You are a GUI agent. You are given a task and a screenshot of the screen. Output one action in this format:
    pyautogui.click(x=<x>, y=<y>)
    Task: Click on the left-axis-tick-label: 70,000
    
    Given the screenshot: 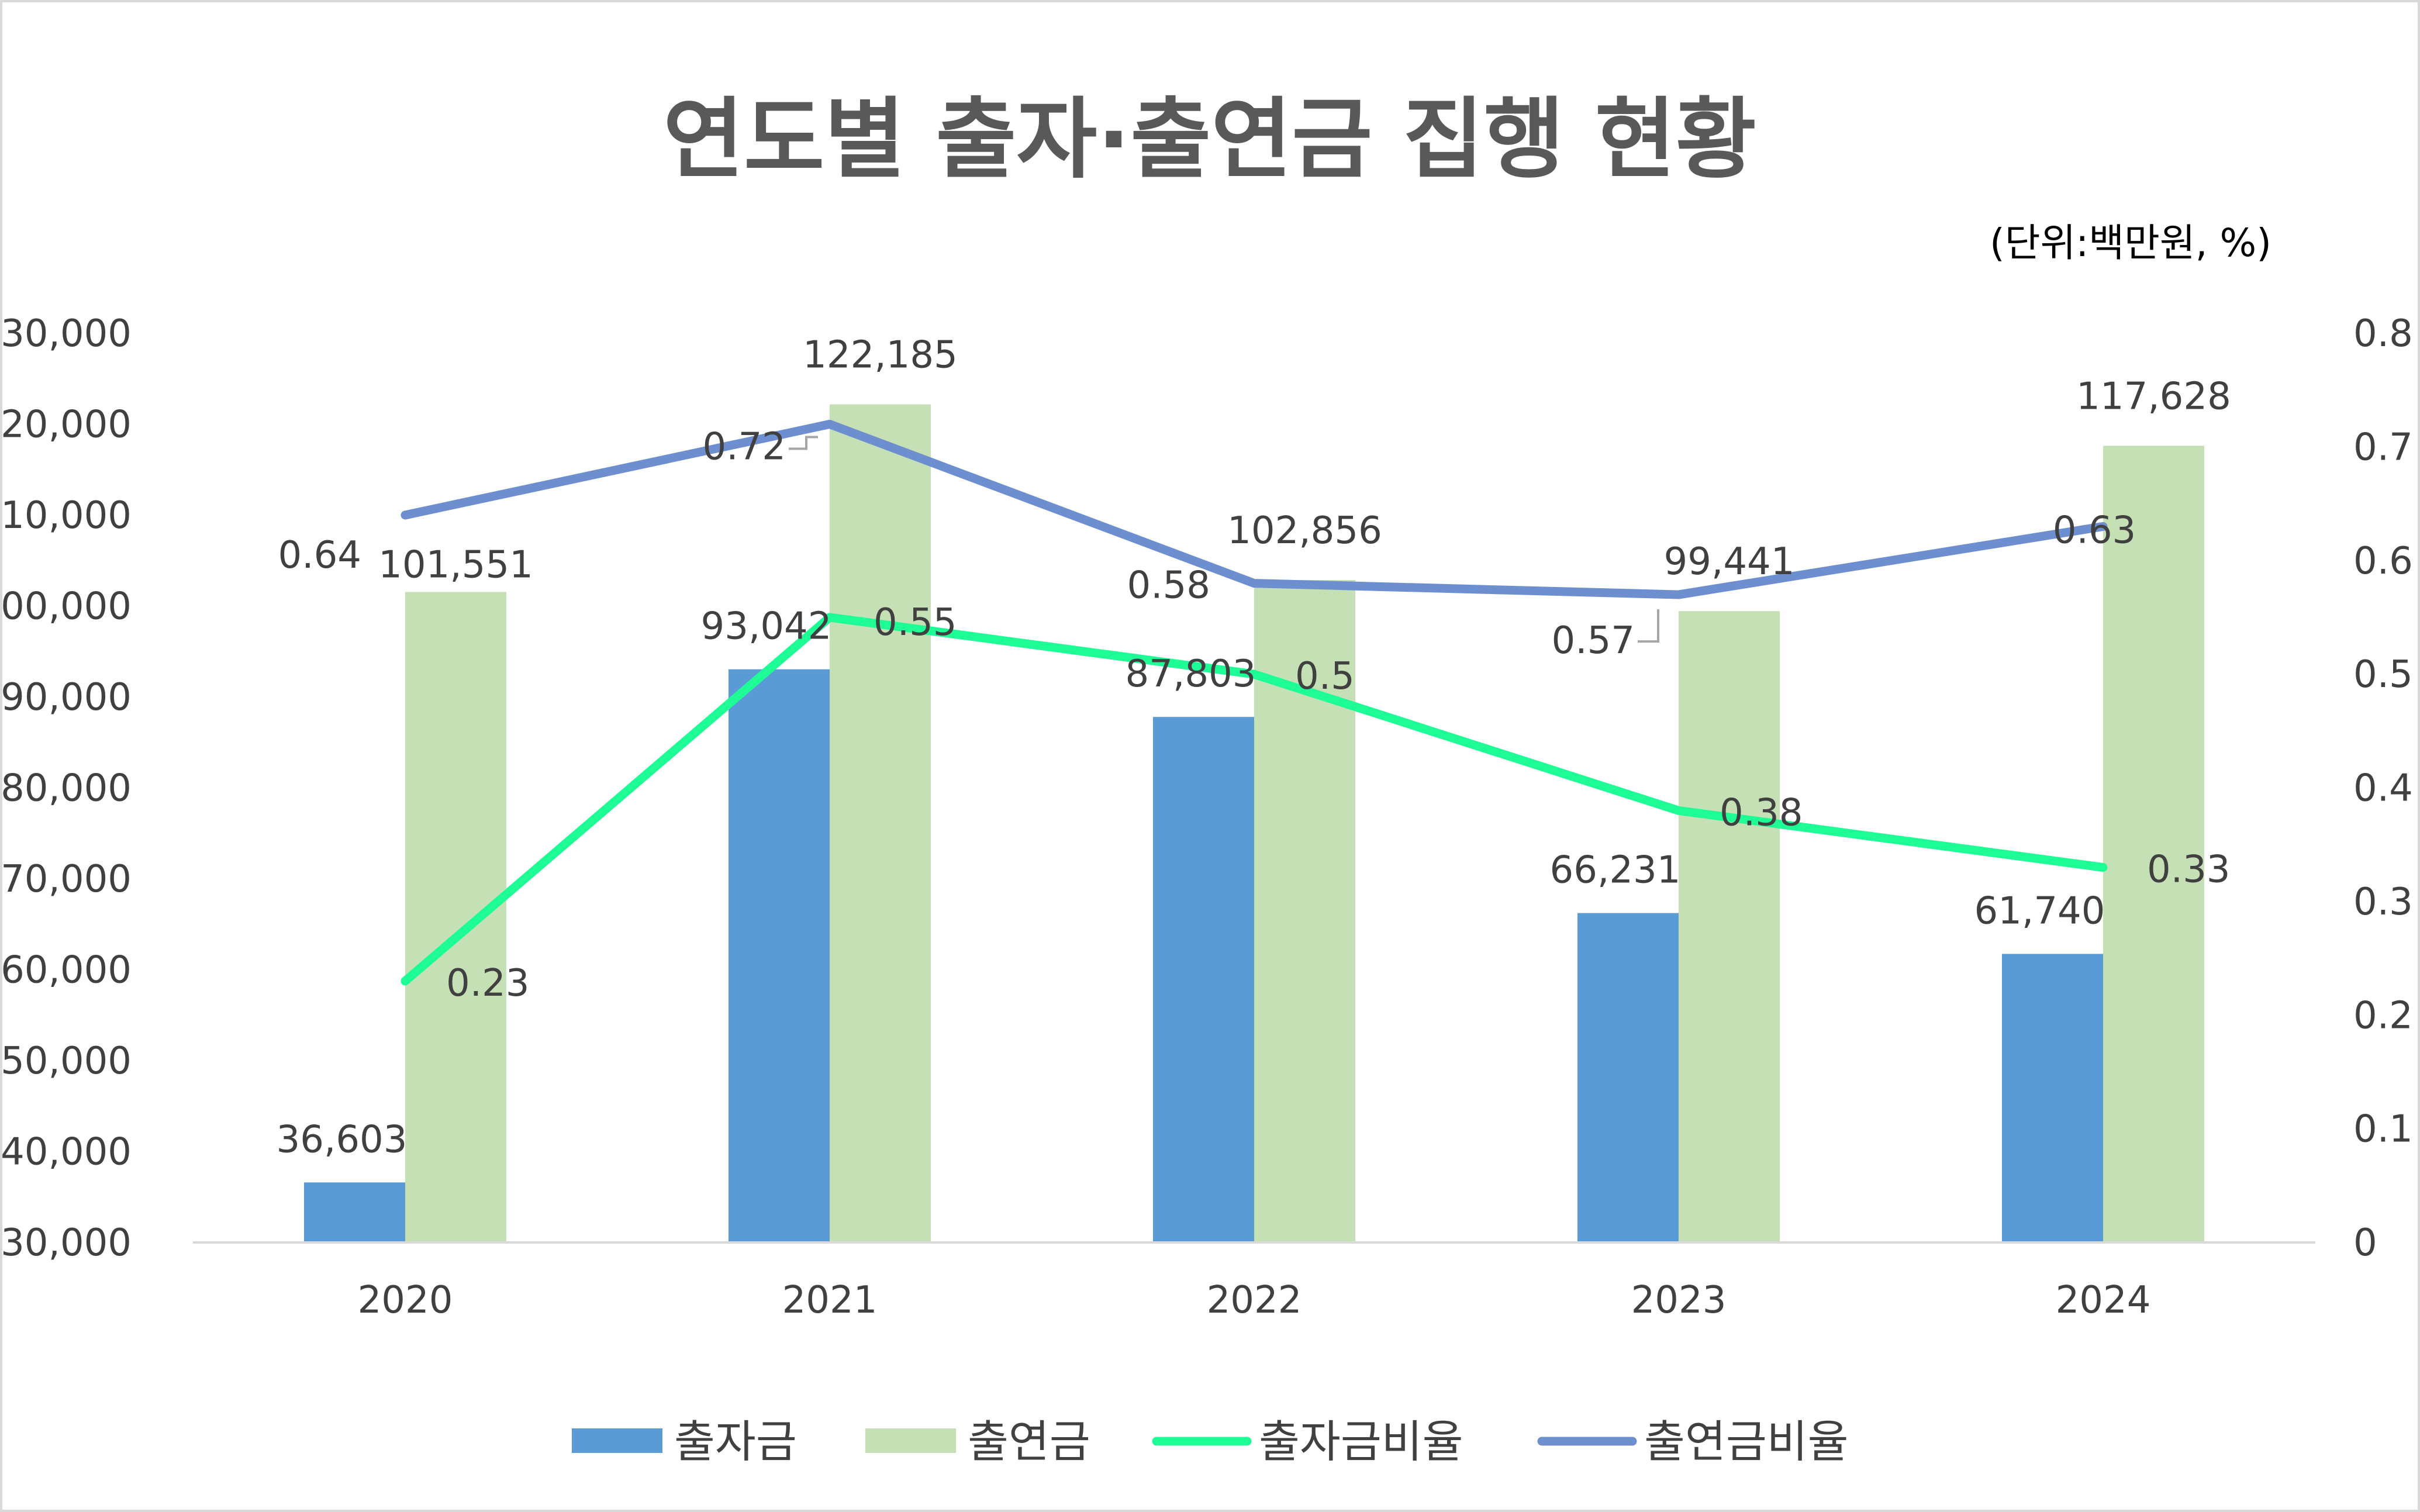 What is the action you would take?
    pyautogui.click(x=66, y=879)
    